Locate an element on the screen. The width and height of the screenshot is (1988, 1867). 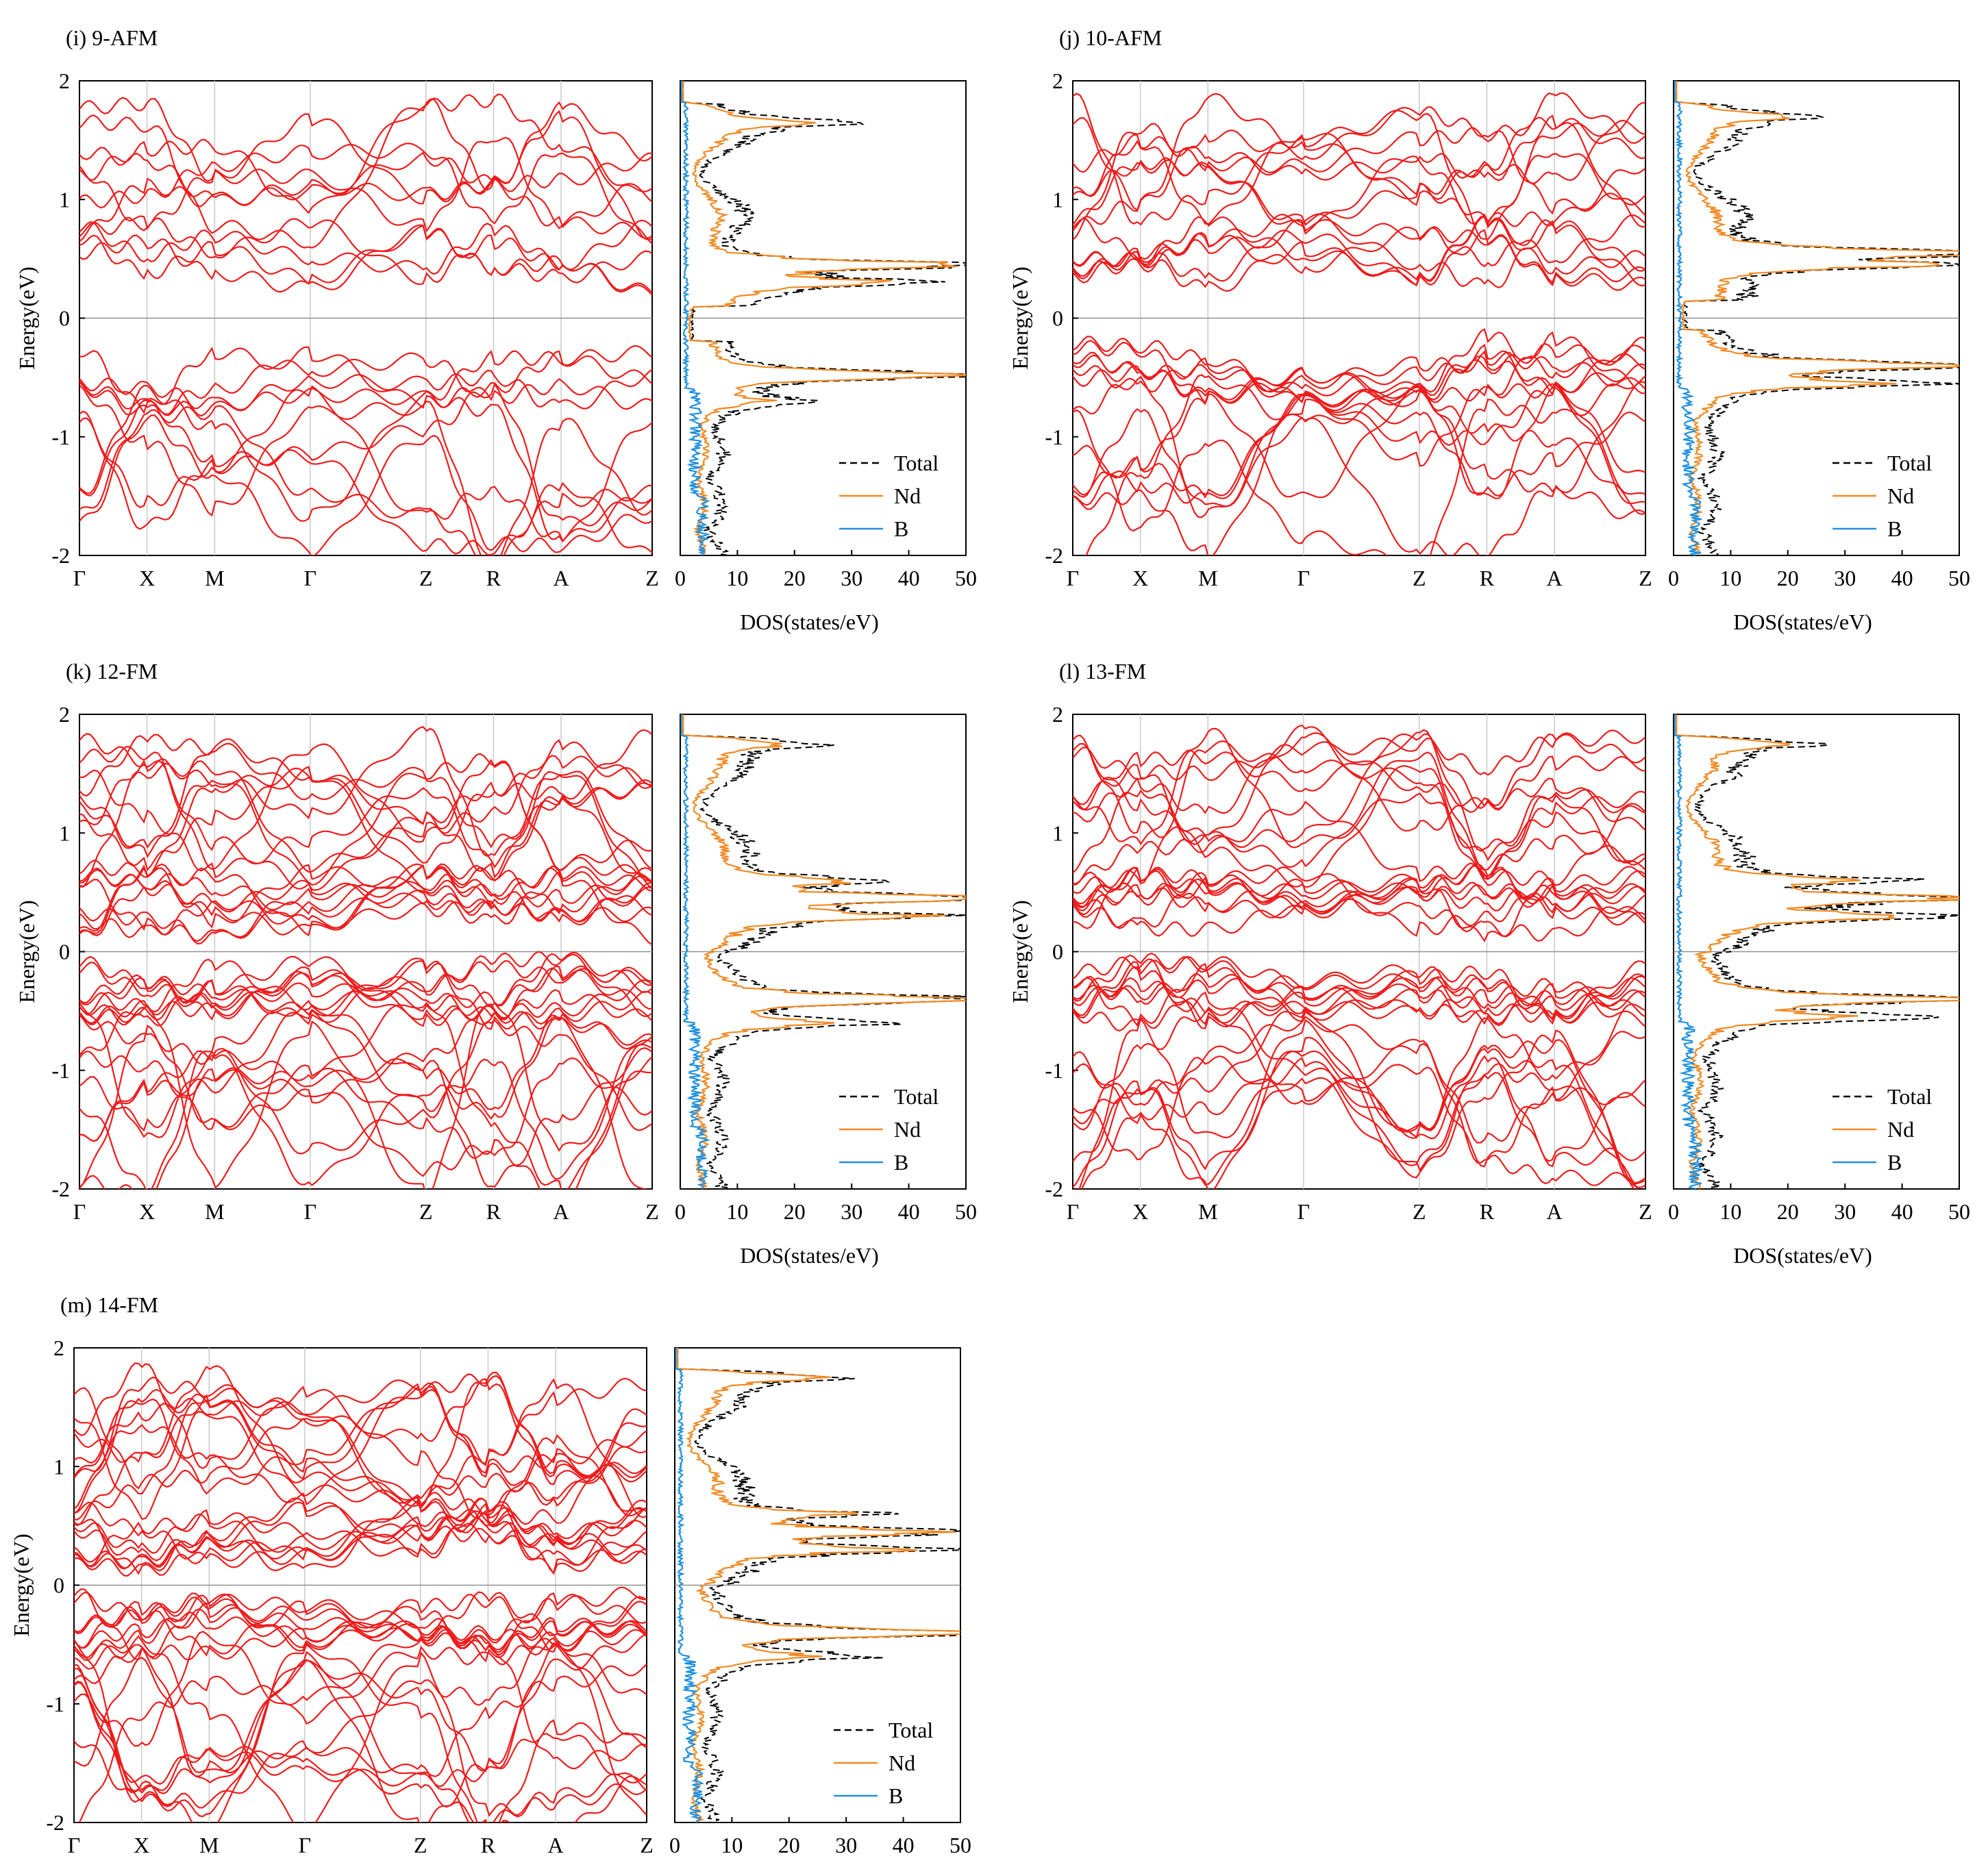
kpoint-label: X is located at coordinates (147, 578).